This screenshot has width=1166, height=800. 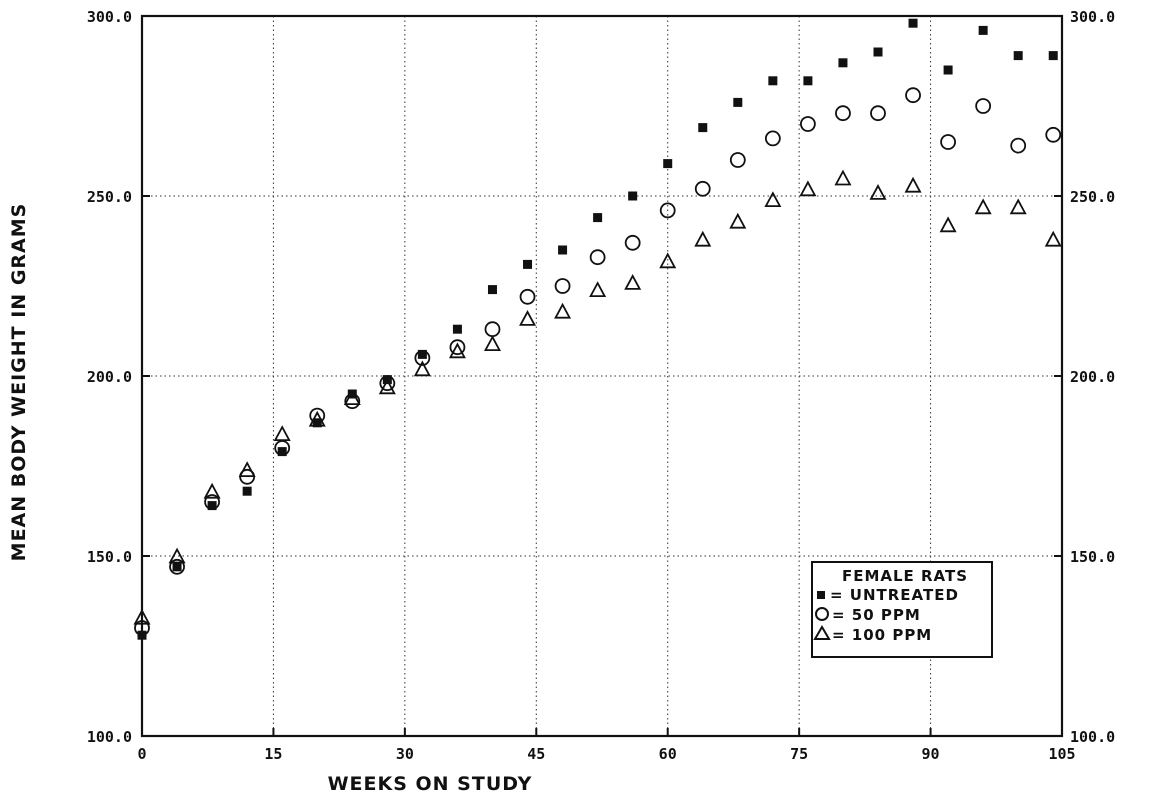 I want to click on legend-box, so click(x=902, y=609).